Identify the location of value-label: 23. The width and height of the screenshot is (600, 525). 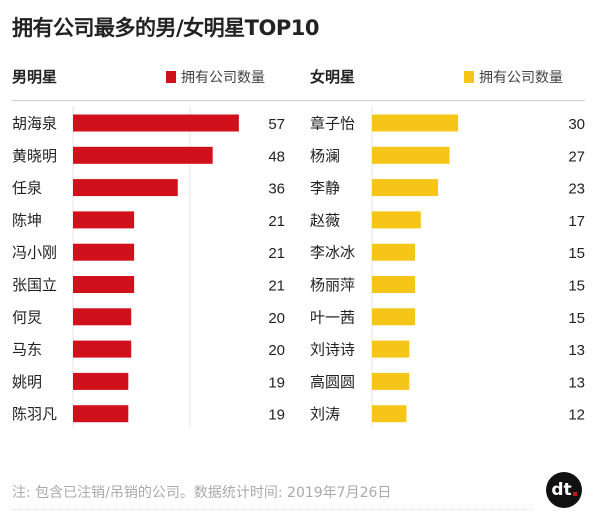
(576, 189).